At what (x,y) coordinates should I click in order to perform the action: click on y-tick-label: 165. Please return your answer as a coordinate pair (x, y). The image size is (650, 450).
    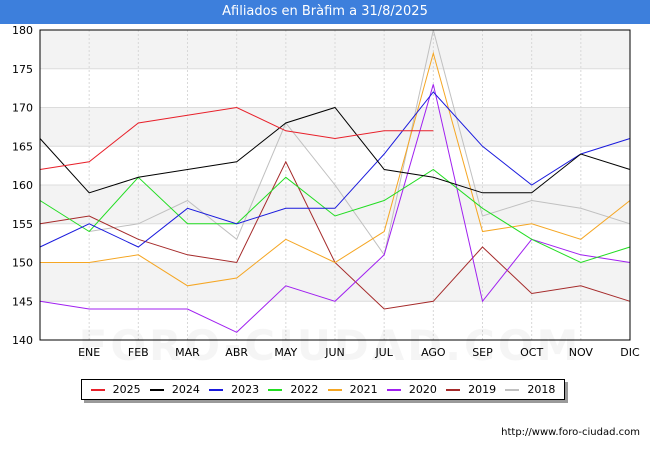
    Looking at the image, I should click on (22, 146).